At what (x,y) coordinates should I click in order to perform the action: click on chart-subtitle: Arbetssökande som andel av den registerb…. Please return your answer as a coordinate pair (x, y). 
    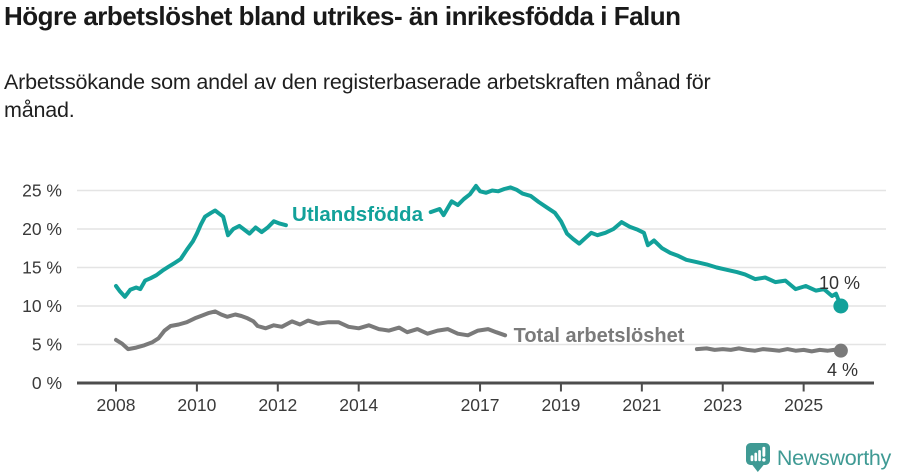
    Looking at the image, I should click on (357, 96).